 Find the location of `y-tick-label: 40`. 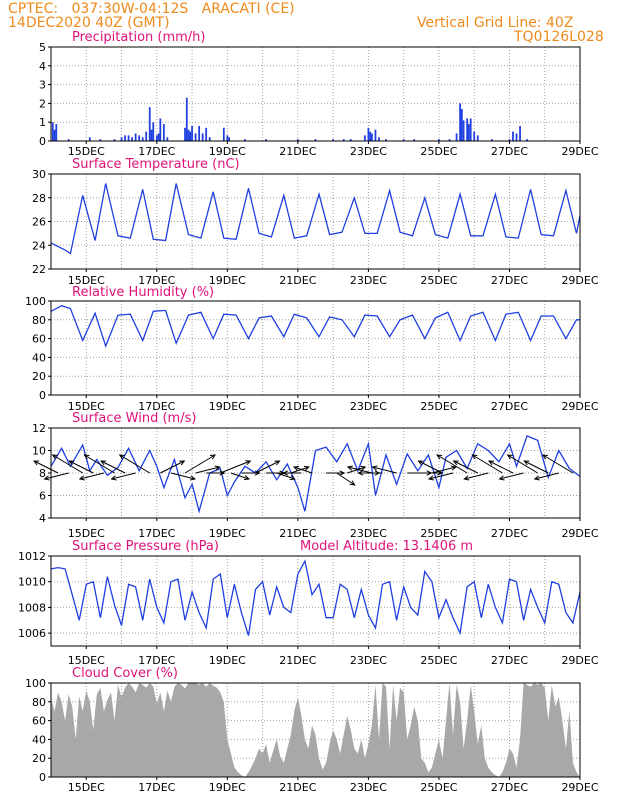

y-tick-label: 40 is located at coordinates (39, 739).